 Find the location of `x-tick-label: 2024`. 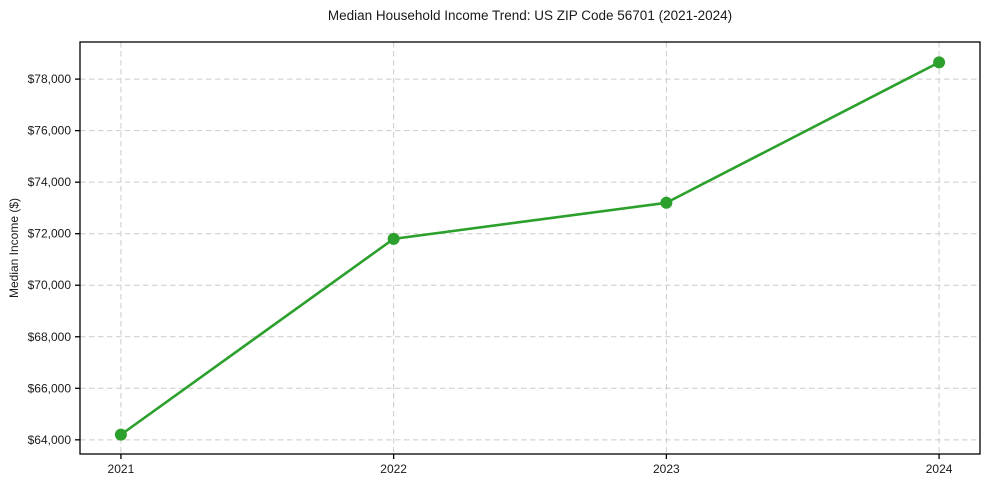

x-tick-label: 2024 is located at coordinates (939, 469).